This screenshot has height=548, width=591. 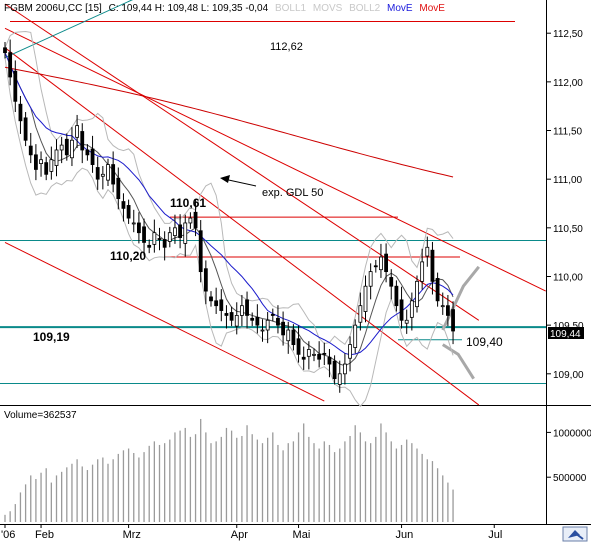 I want to click on level-label-109-40: 109,40, so click(x=484, y=342).